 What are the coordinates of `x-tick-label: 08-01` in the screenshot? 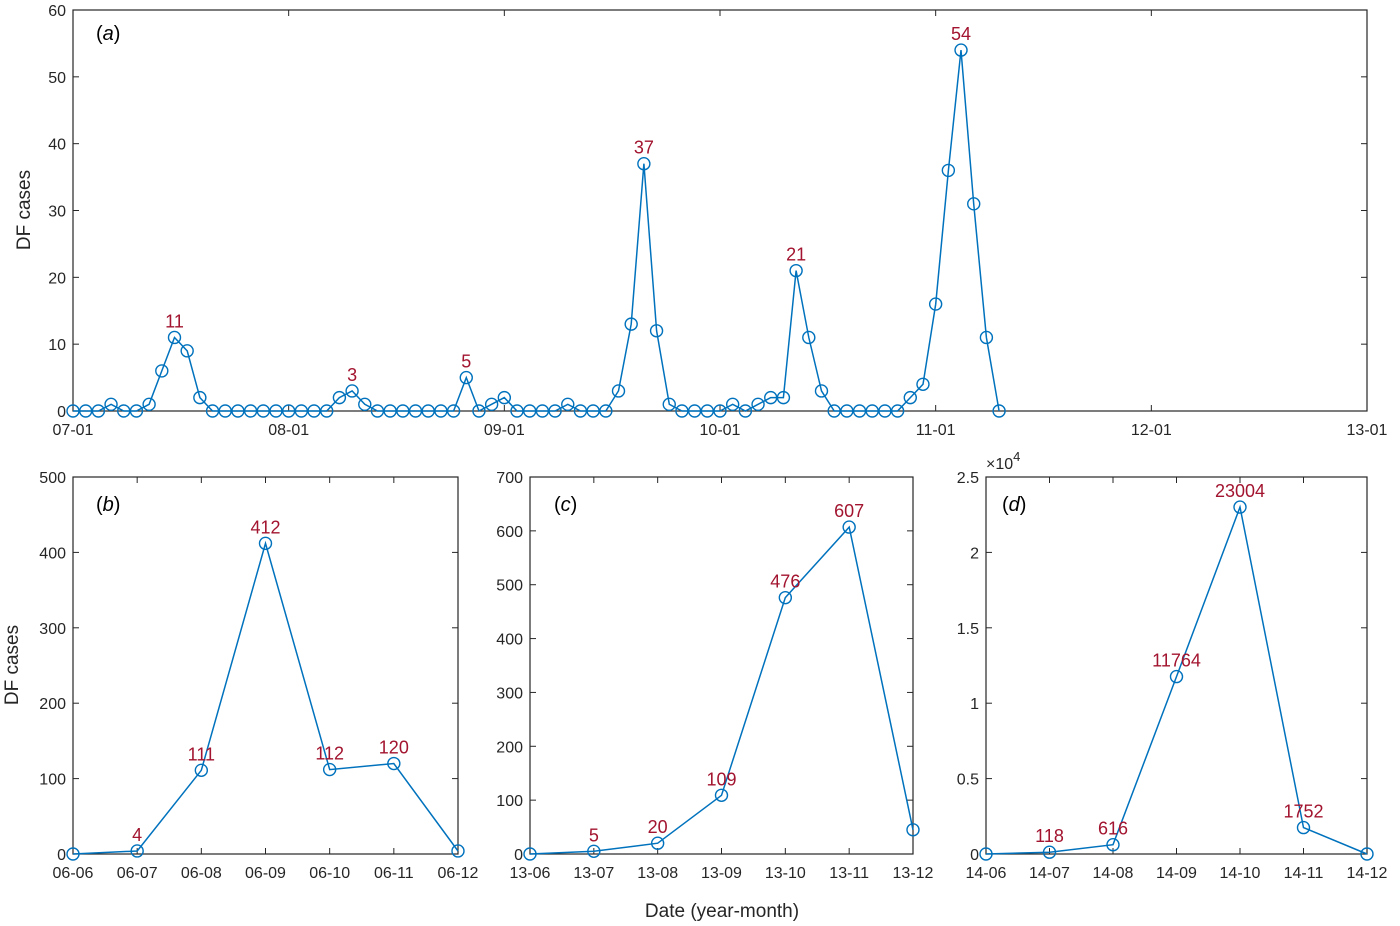 It's located at (288, 430).